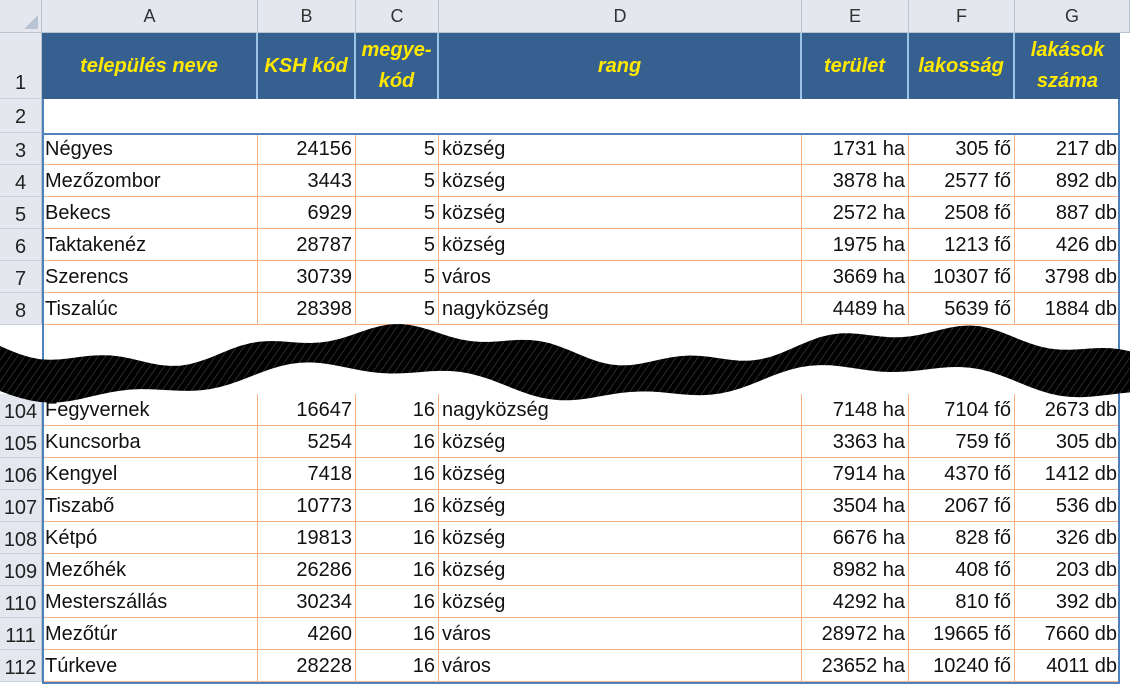 Image resolution: width=1130 pixels, height=692 pixels. I want to click on cell-terulet: 1975 ha, so click(855, 245).